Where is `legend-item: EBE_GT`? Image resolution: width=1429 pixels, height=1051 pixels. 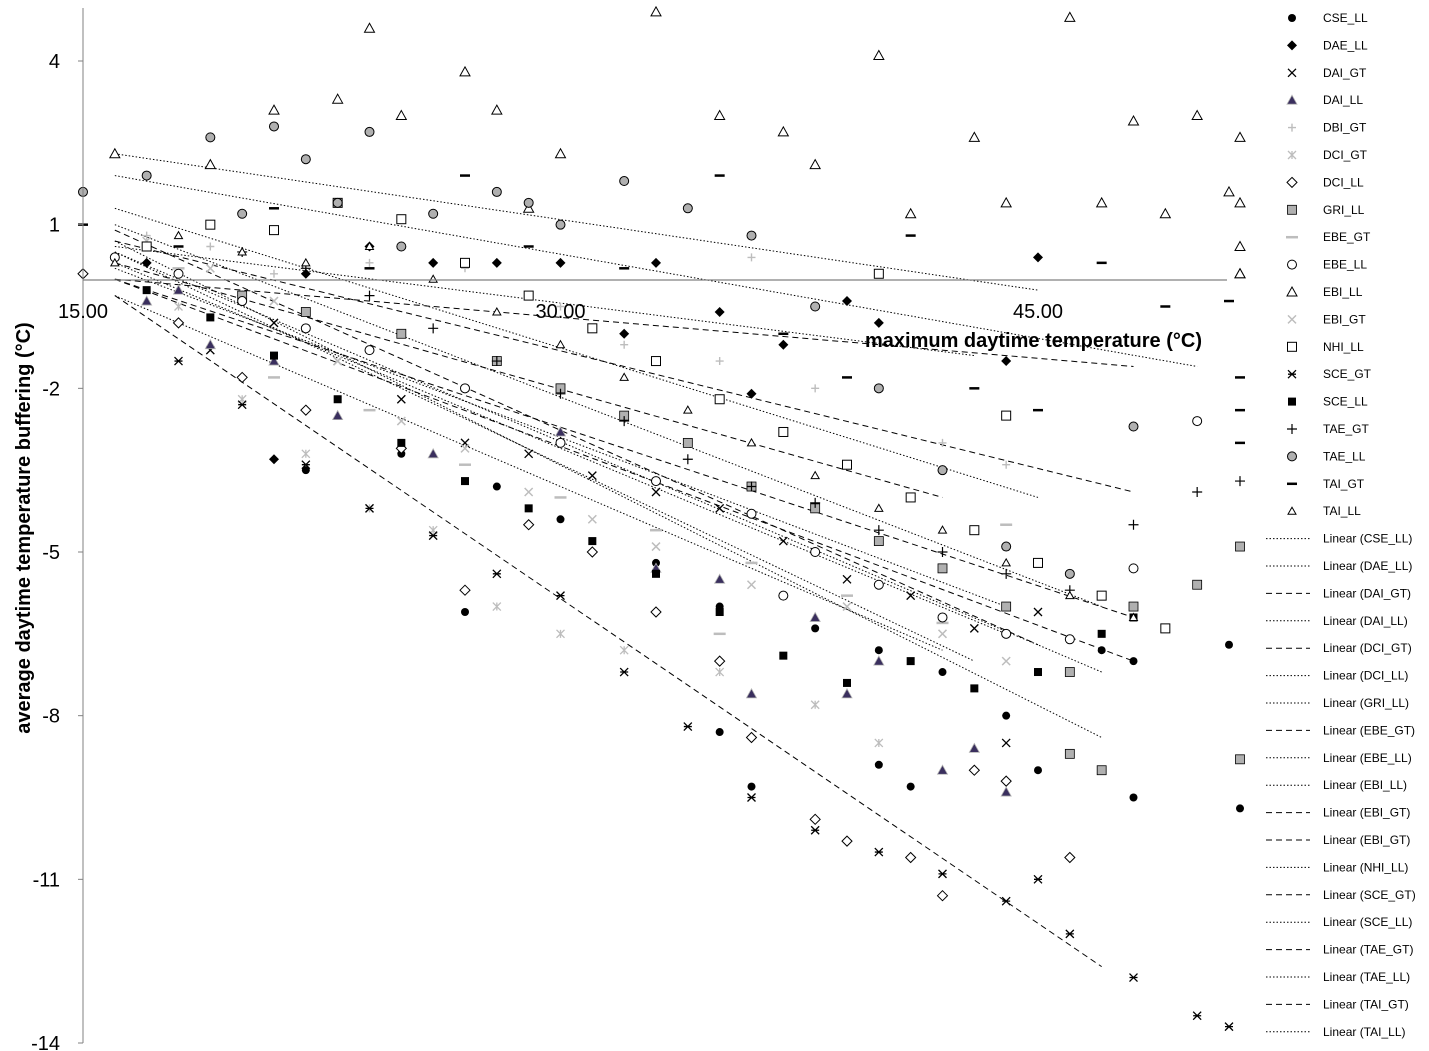 legend-item: EBE_GT is located at coordinates (1328, 237).